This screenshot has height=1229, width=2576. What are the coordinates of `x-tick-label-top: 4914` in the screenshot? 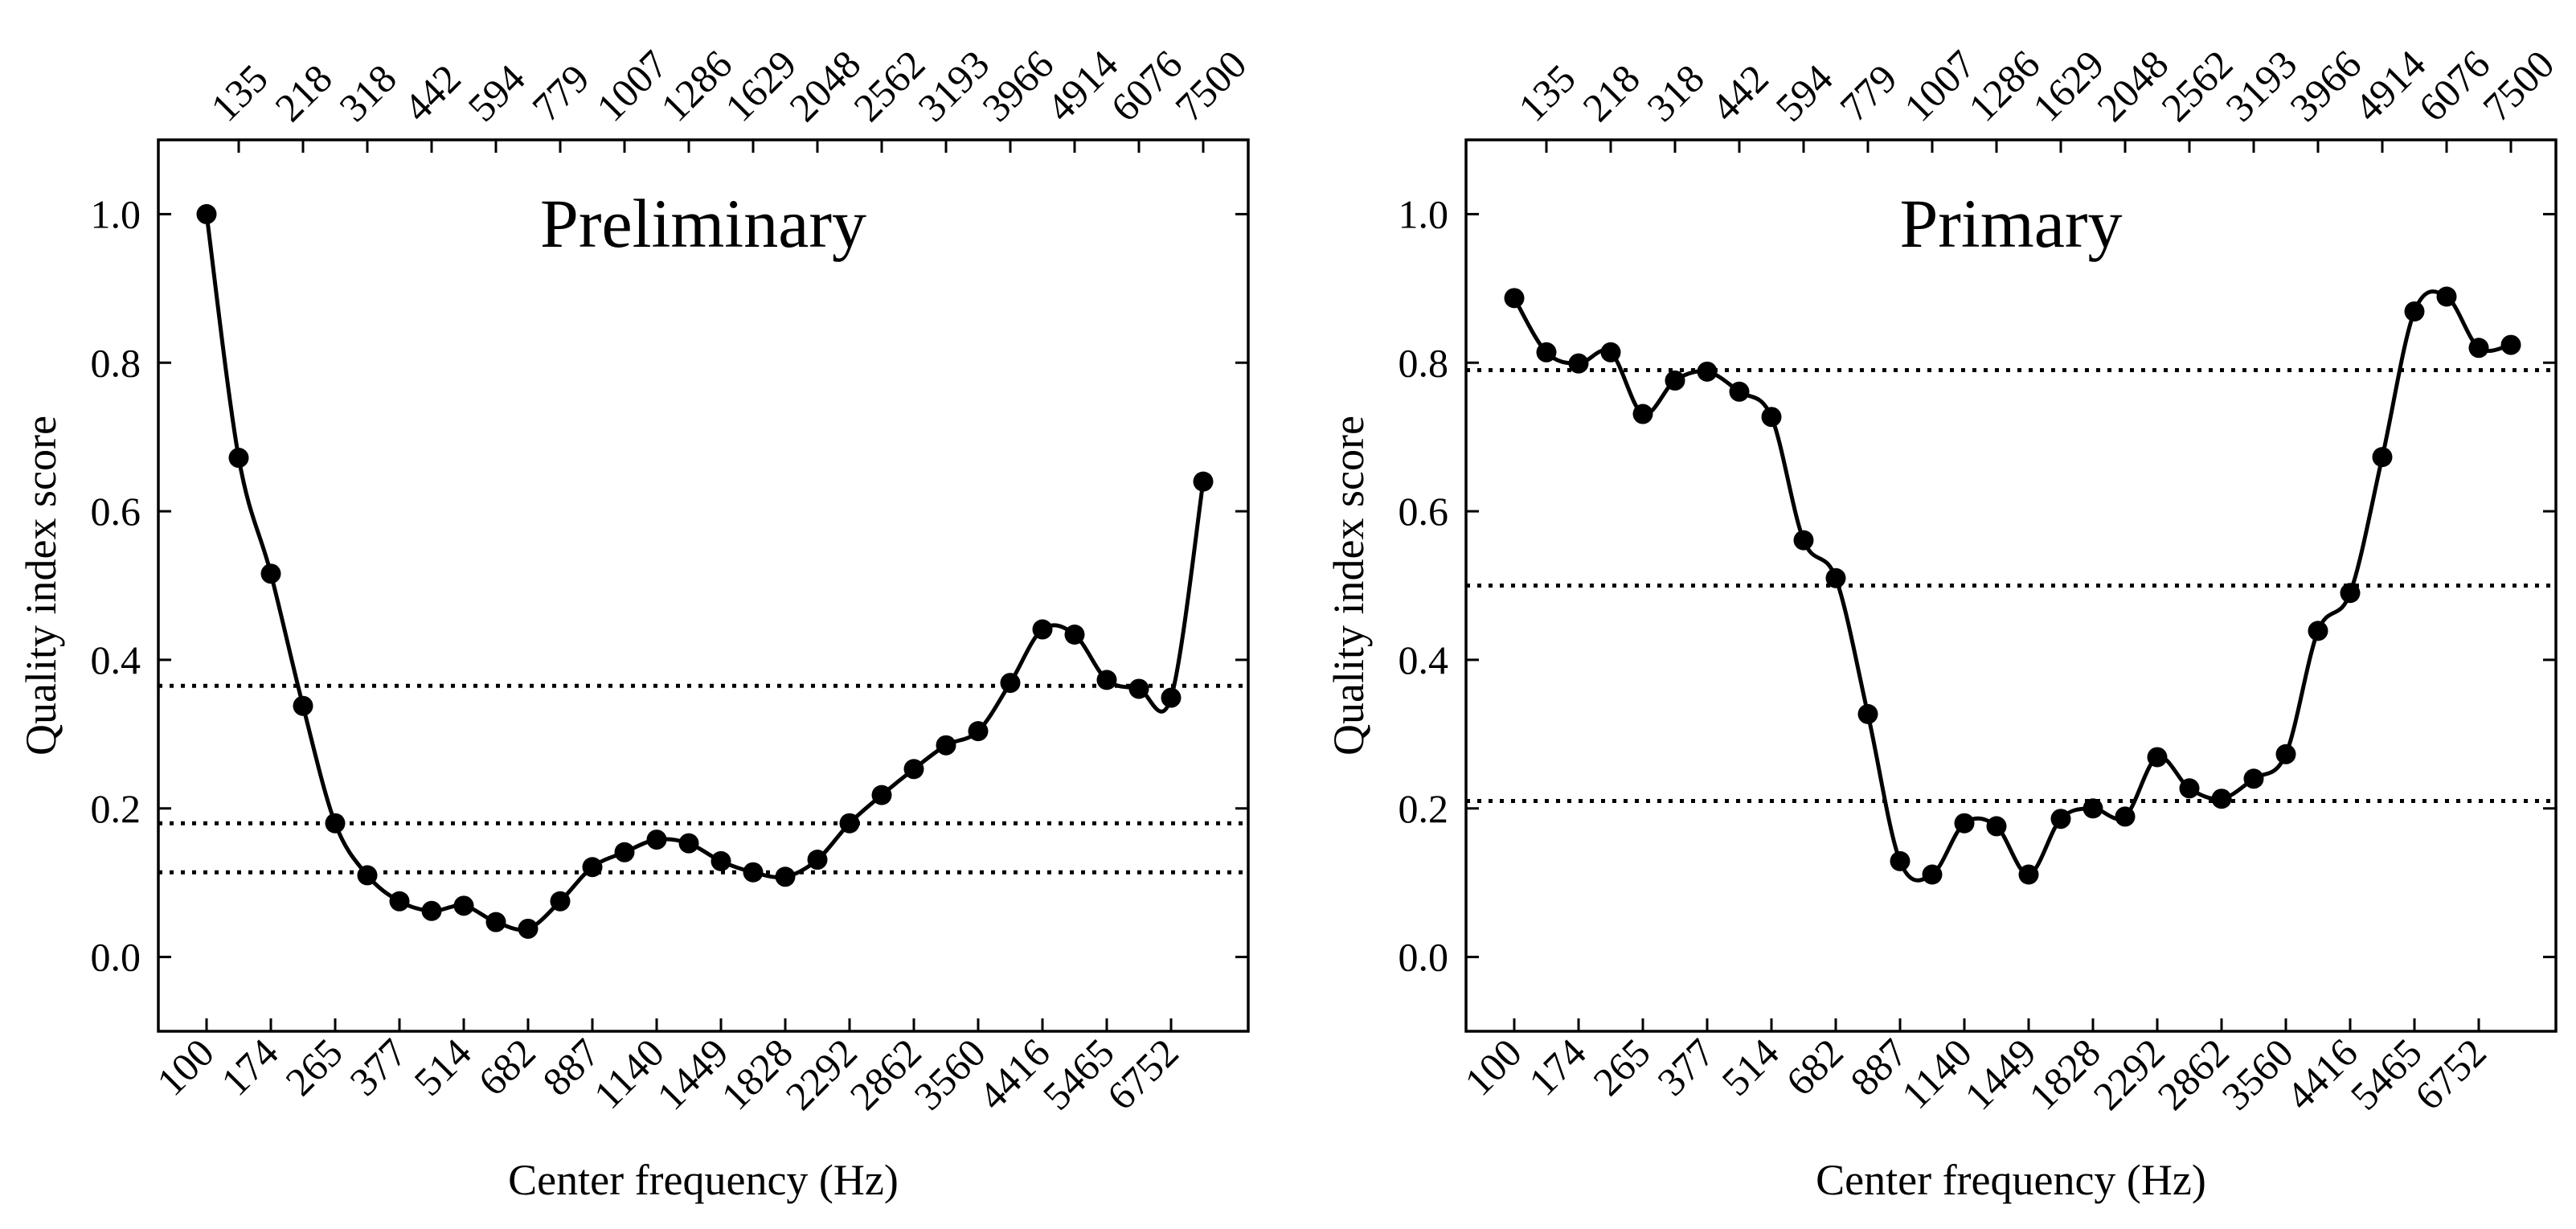 It's located at (2389, 85).